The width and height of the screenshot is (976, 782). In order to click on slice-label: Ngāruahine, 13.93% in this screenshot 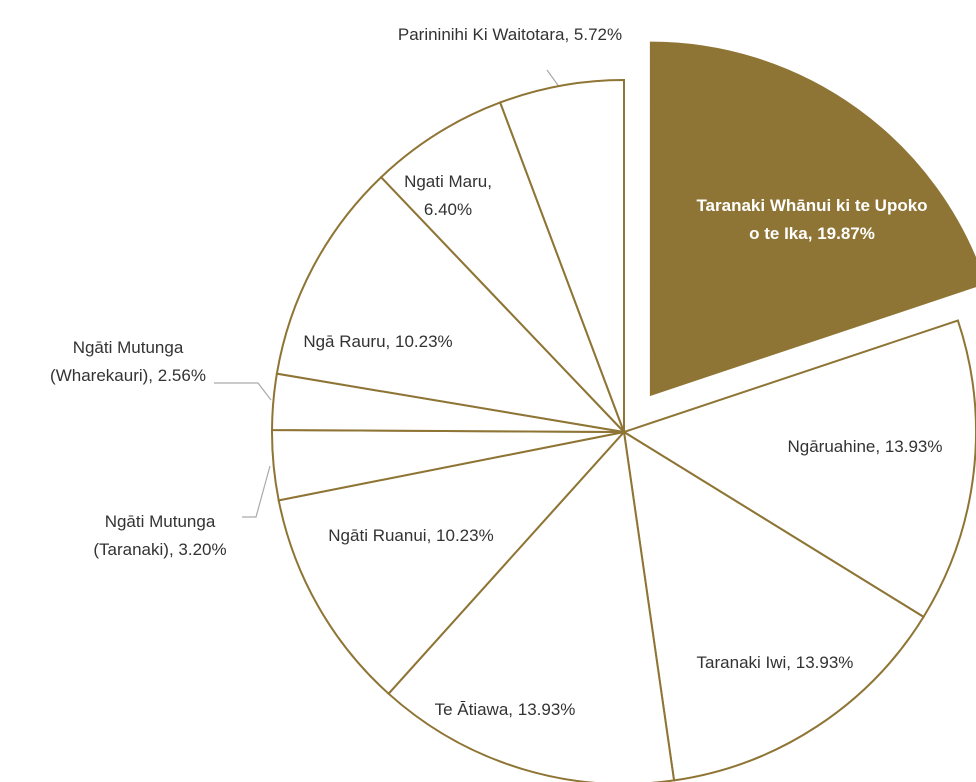, I will do `click(860, 447)`.